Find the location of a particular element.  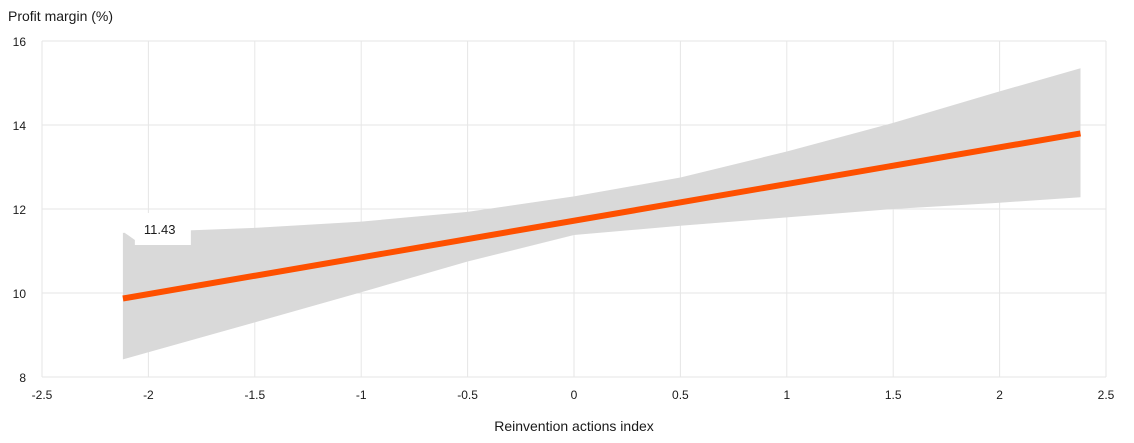

x-tick-label: 2.5 is located at coordinates (1106, 395).